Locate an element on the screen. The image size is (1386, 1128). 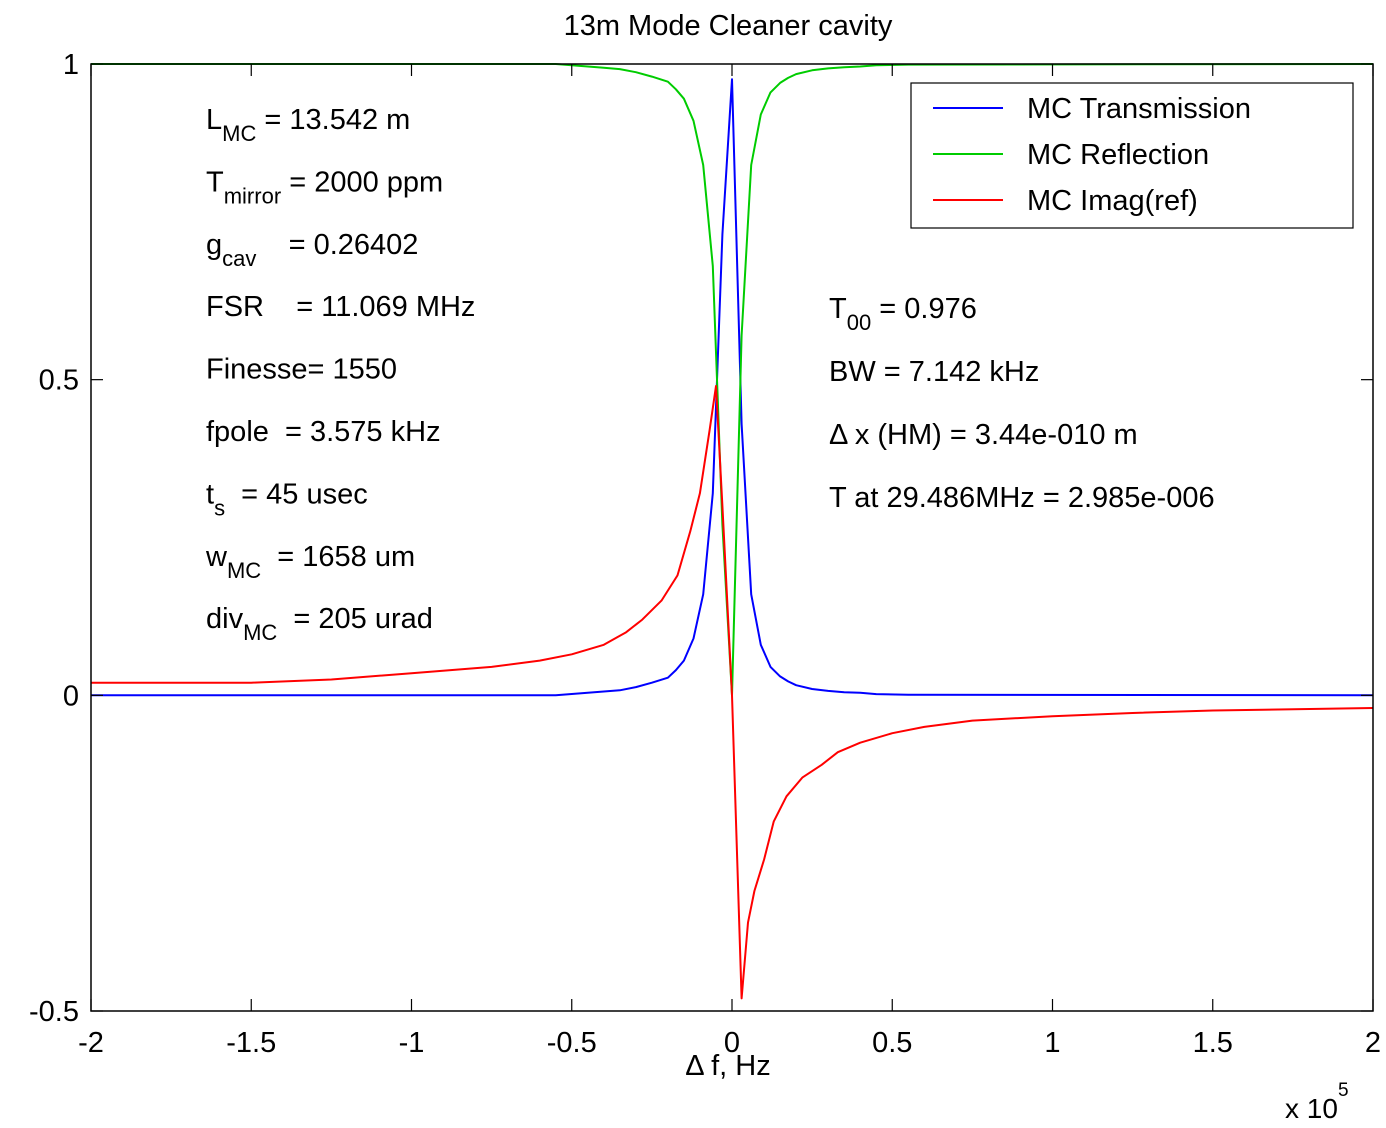
left-annotation-0: LMC = 13.542 m is located at coordinates (308, 125).